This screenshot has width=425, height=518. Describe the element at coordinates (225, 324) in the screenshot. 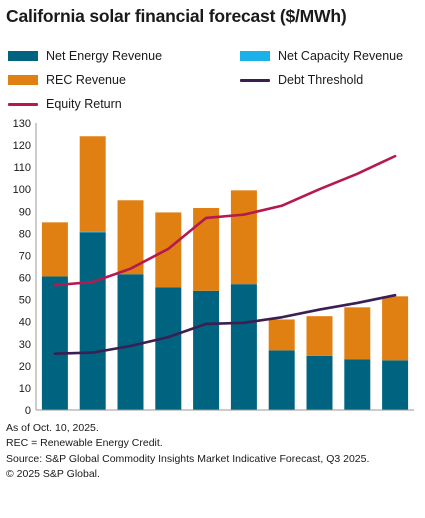

I see `line-debt-threshold` at that location.